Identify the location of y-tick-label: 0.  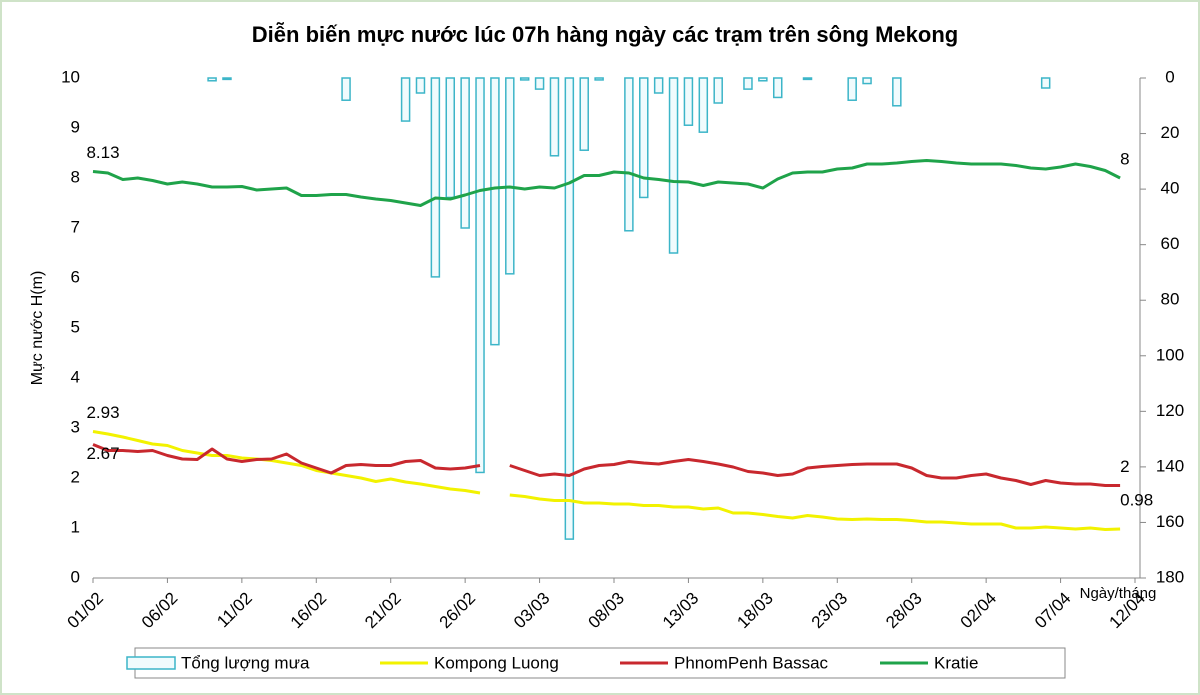
(75, 576).